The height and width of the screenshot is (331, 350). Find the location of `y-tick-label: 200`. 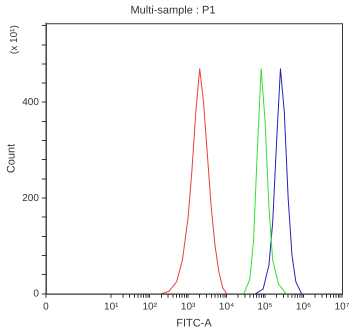

y-tick-label: 200 is located at coordinates (31, 198).